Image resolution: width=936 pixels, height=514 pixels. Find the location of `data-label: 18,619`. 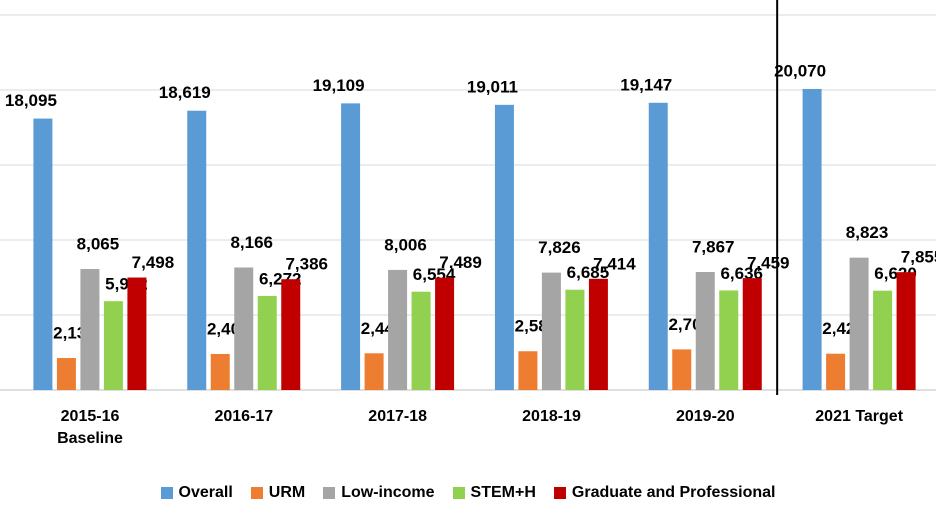

data-label: 18,619 is located at coordinates (185, 92).